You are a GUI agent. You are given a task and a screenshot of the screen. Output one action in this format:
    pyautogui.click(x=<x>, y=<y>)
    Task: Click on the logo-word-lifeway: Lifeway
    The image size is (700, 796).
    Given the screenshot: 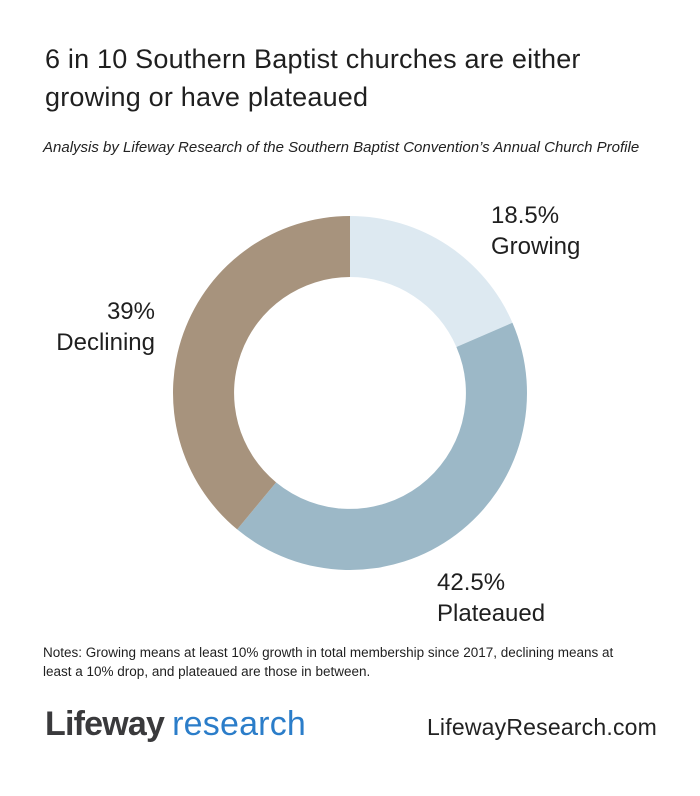 What is the action you would take?
    pyautogui.click(x=105, y=724)
    